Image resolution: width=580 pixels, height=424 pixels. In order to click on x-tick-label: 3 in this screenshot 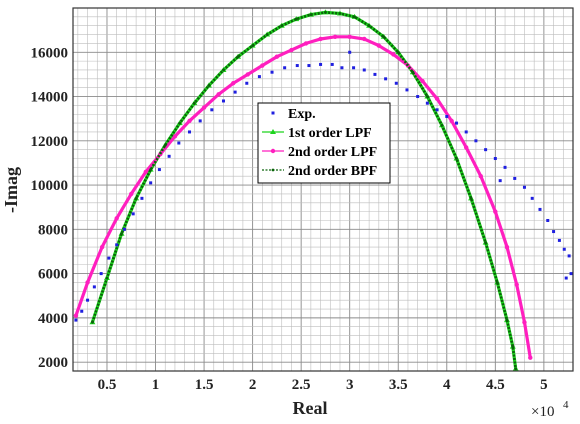, I will do `click(350, 385)`.